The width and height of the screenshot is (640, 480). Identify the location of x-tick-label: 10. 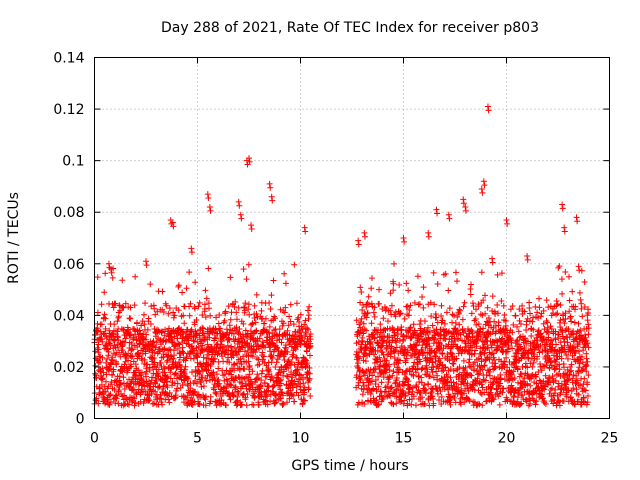
(301, 439).